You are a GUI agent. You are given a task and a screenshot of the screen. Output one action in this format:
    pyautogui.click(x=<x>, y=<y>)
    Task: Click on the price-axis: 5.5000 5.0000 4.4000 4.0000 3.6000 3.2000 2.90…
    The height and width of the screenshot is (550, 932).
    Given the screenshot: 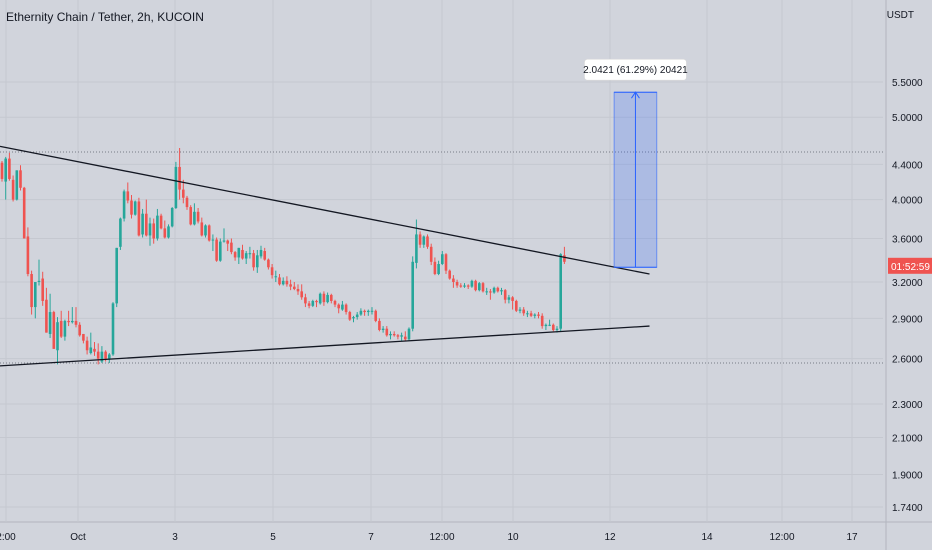 What is the action you would take?
    pyautogui.click(x=910, y=296)
    